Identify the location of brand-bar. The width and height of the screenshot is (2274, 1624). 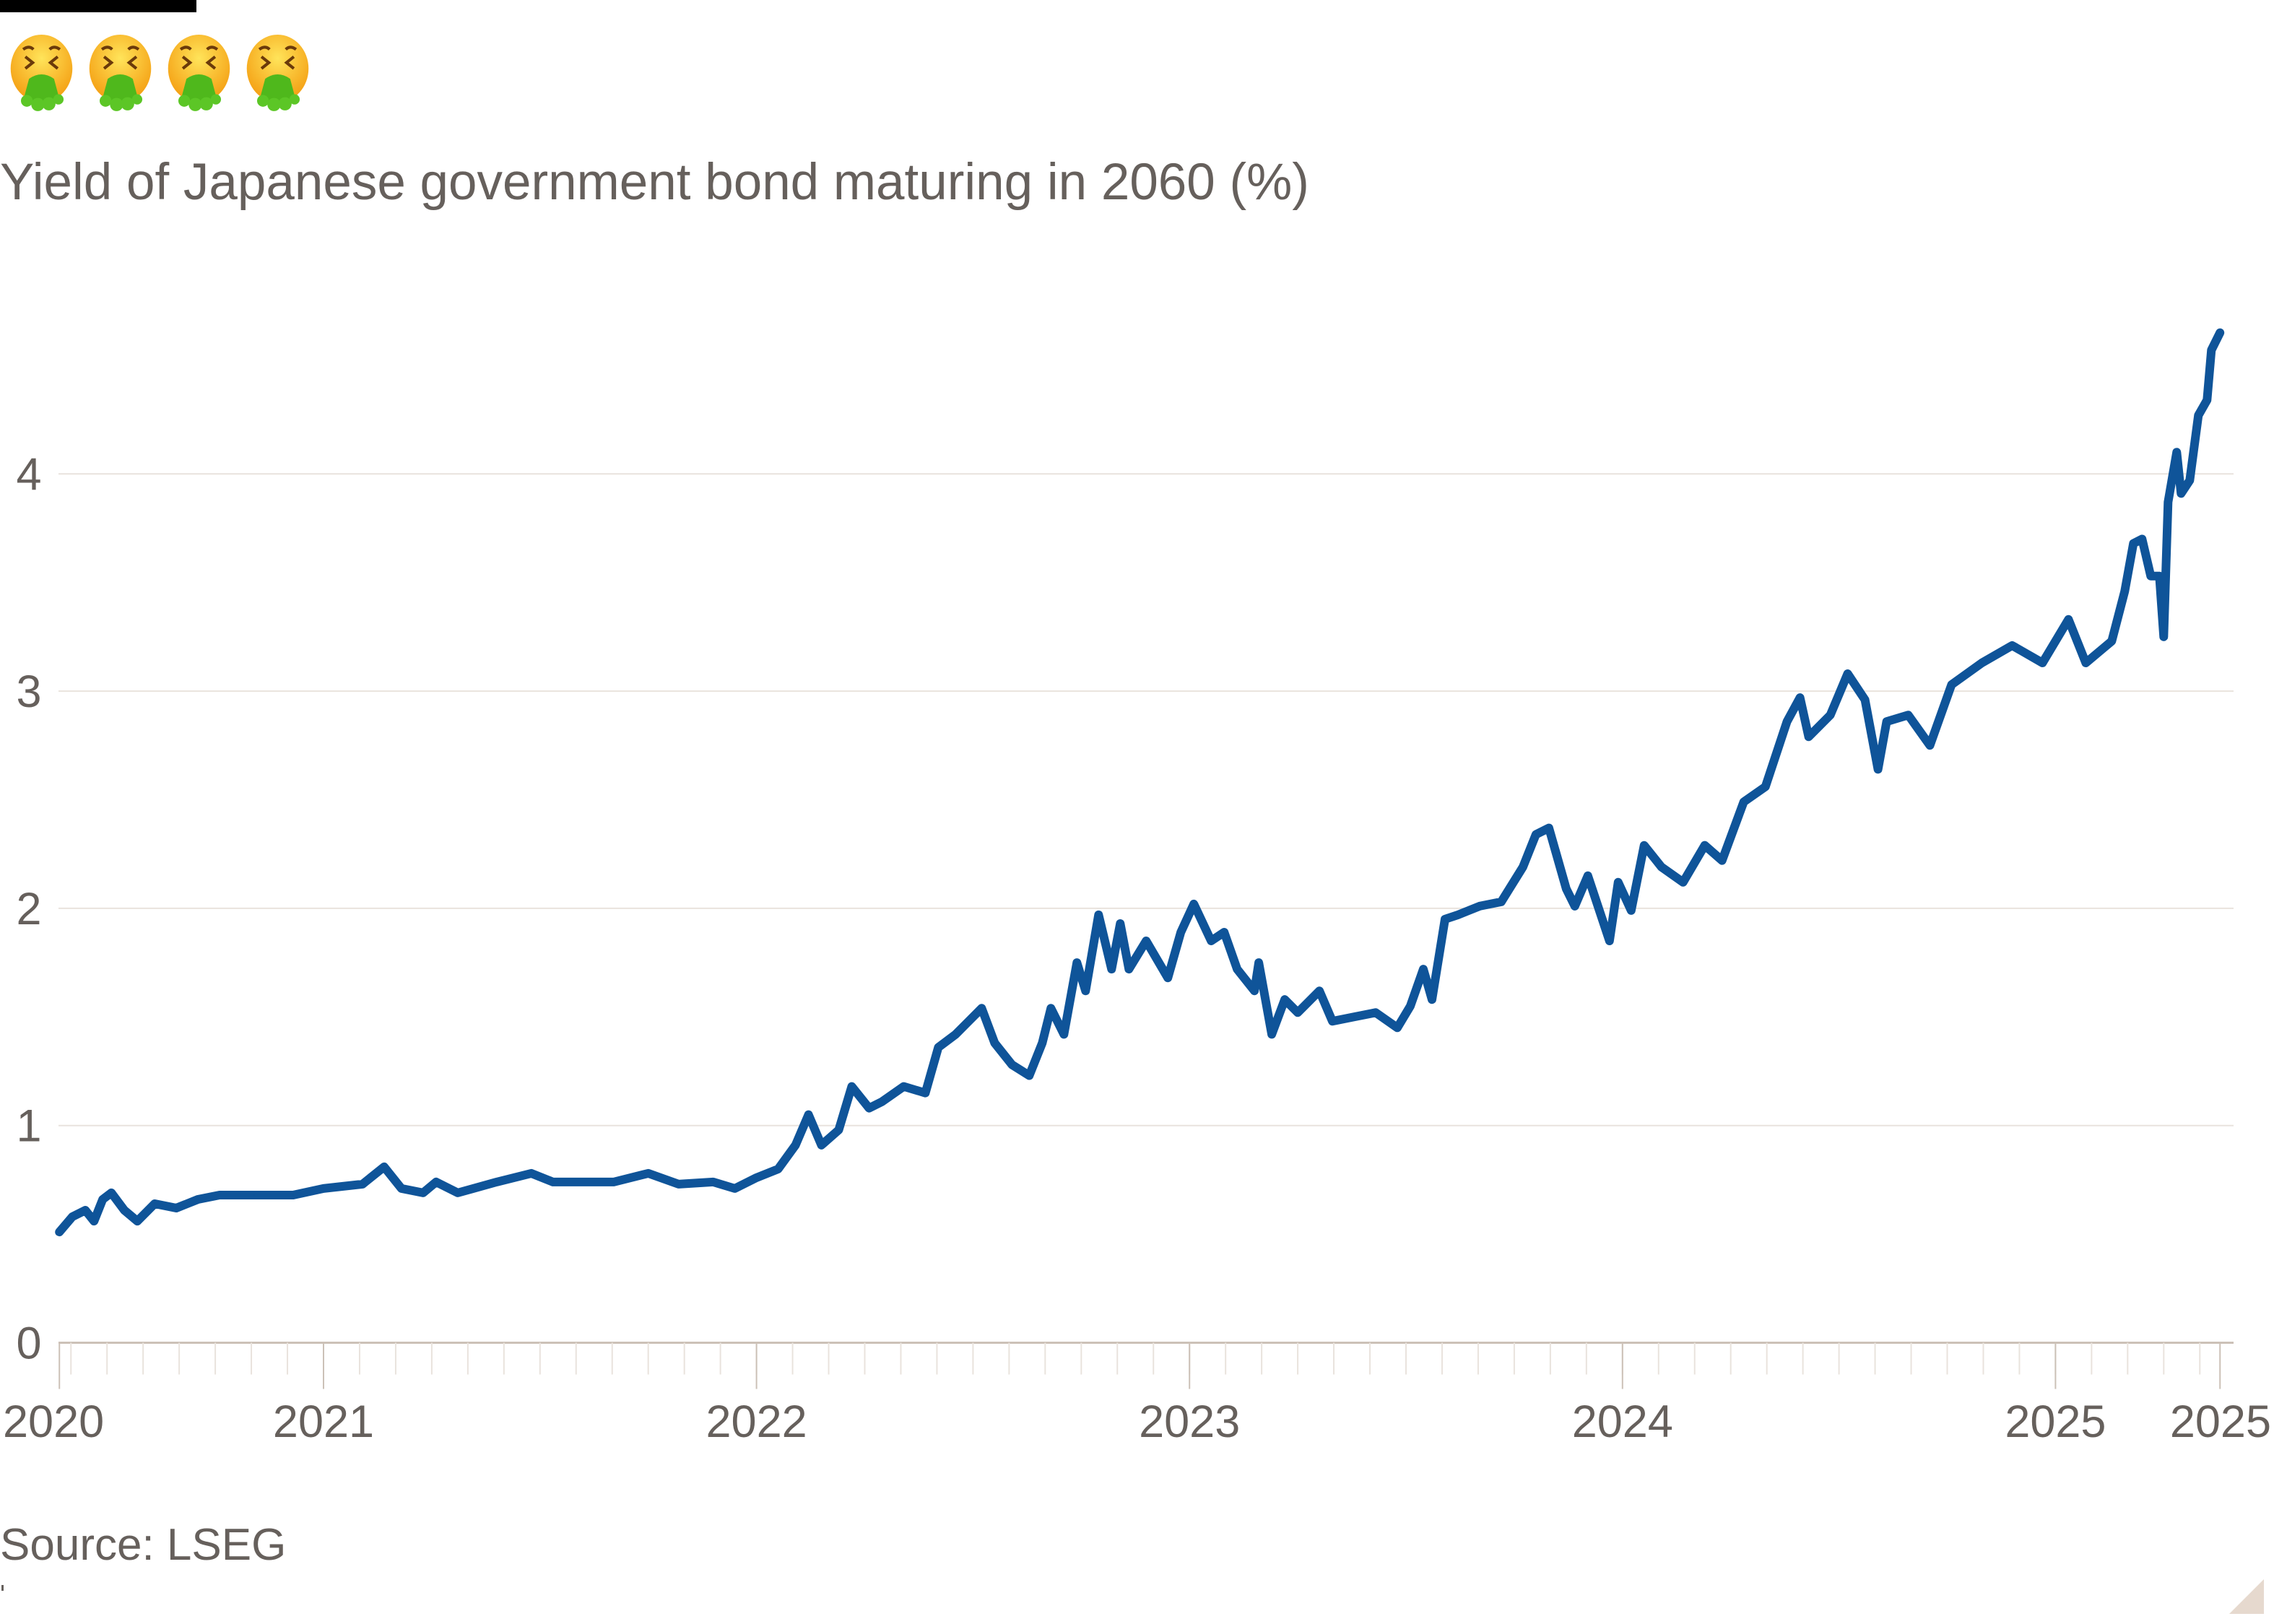
(98, 6).